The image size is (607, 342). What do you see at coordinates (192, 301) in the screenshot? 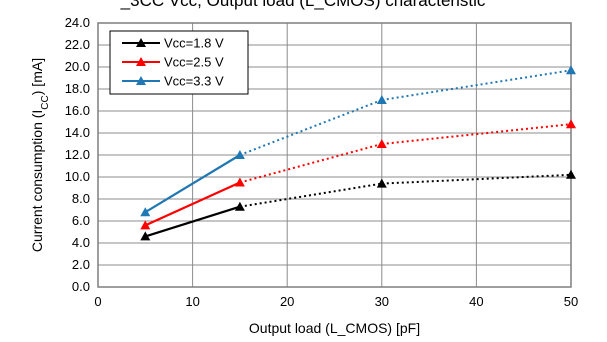
I see `x-tick-label: 10` at bounding box center [192, 301].